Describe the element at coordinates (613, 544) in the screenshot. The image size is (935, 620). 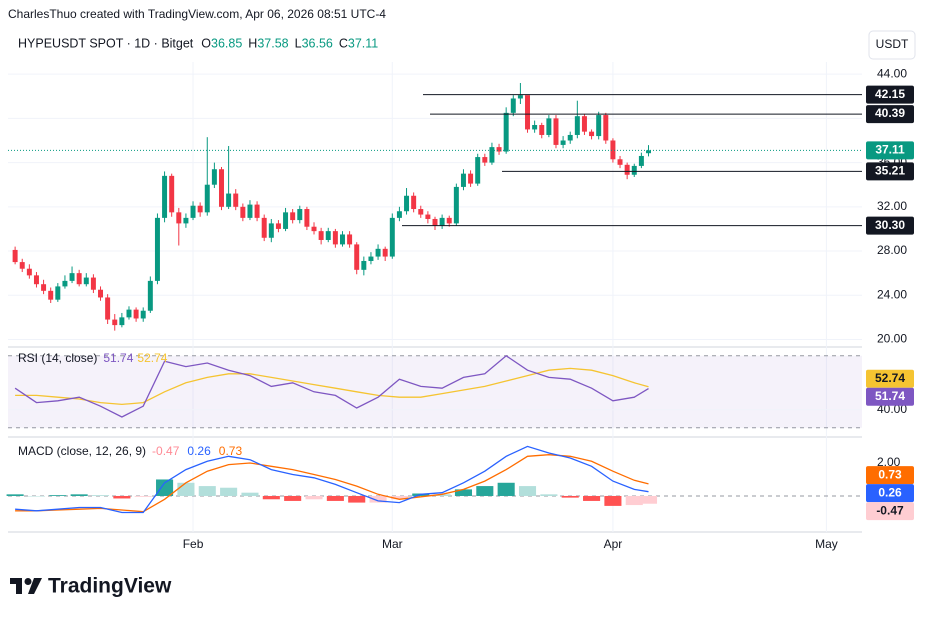
I see `x-tick-label: Apr` at that location.